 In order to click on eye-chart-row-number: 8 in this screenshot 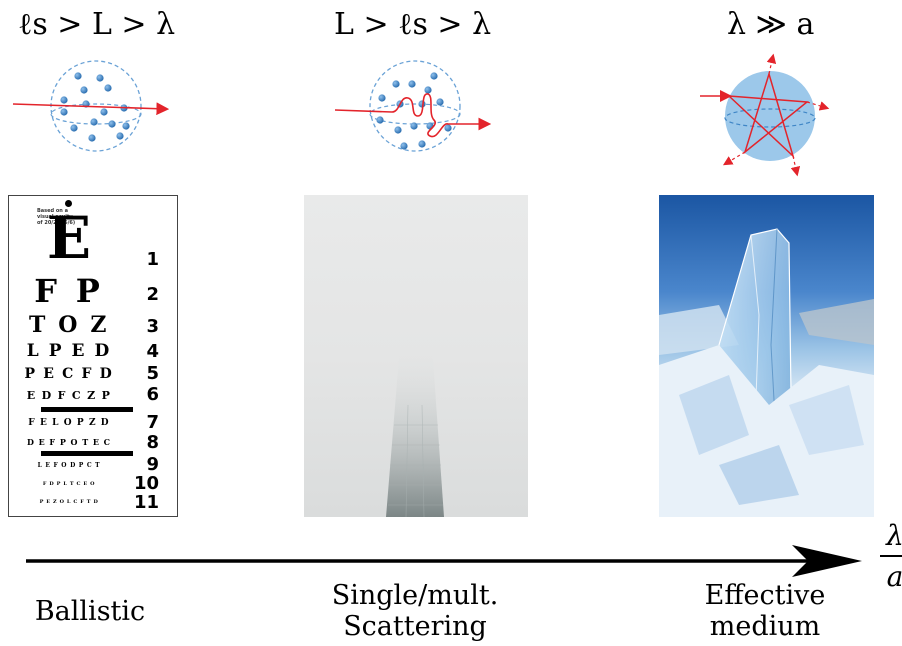, I will do `click(152, 442)`.